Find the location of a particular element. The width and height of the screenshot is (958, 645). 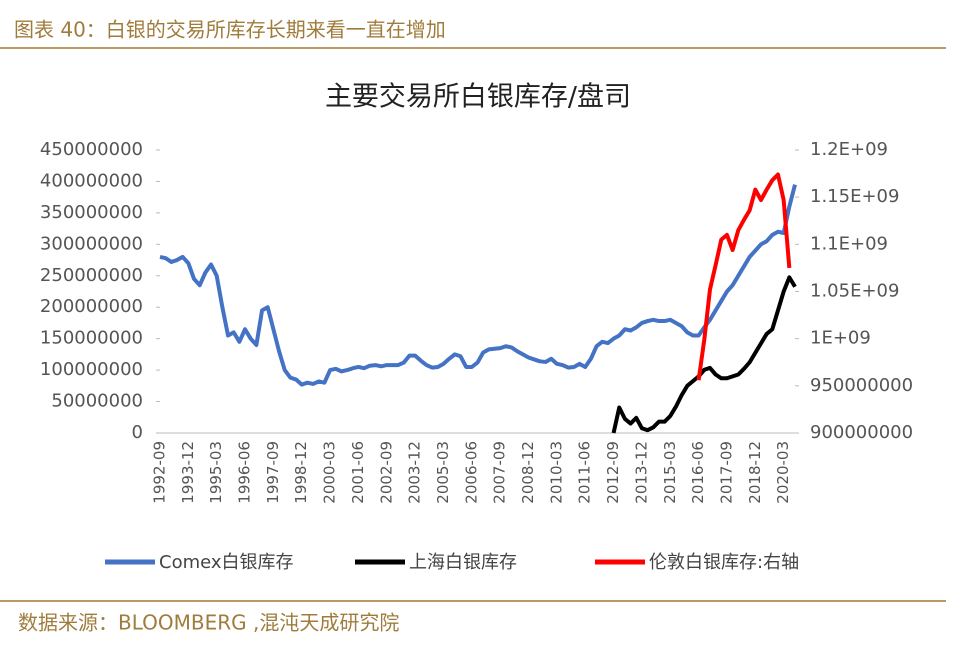

y2-tick-label: 1.1E+09 is located at coordinates (849, 243).